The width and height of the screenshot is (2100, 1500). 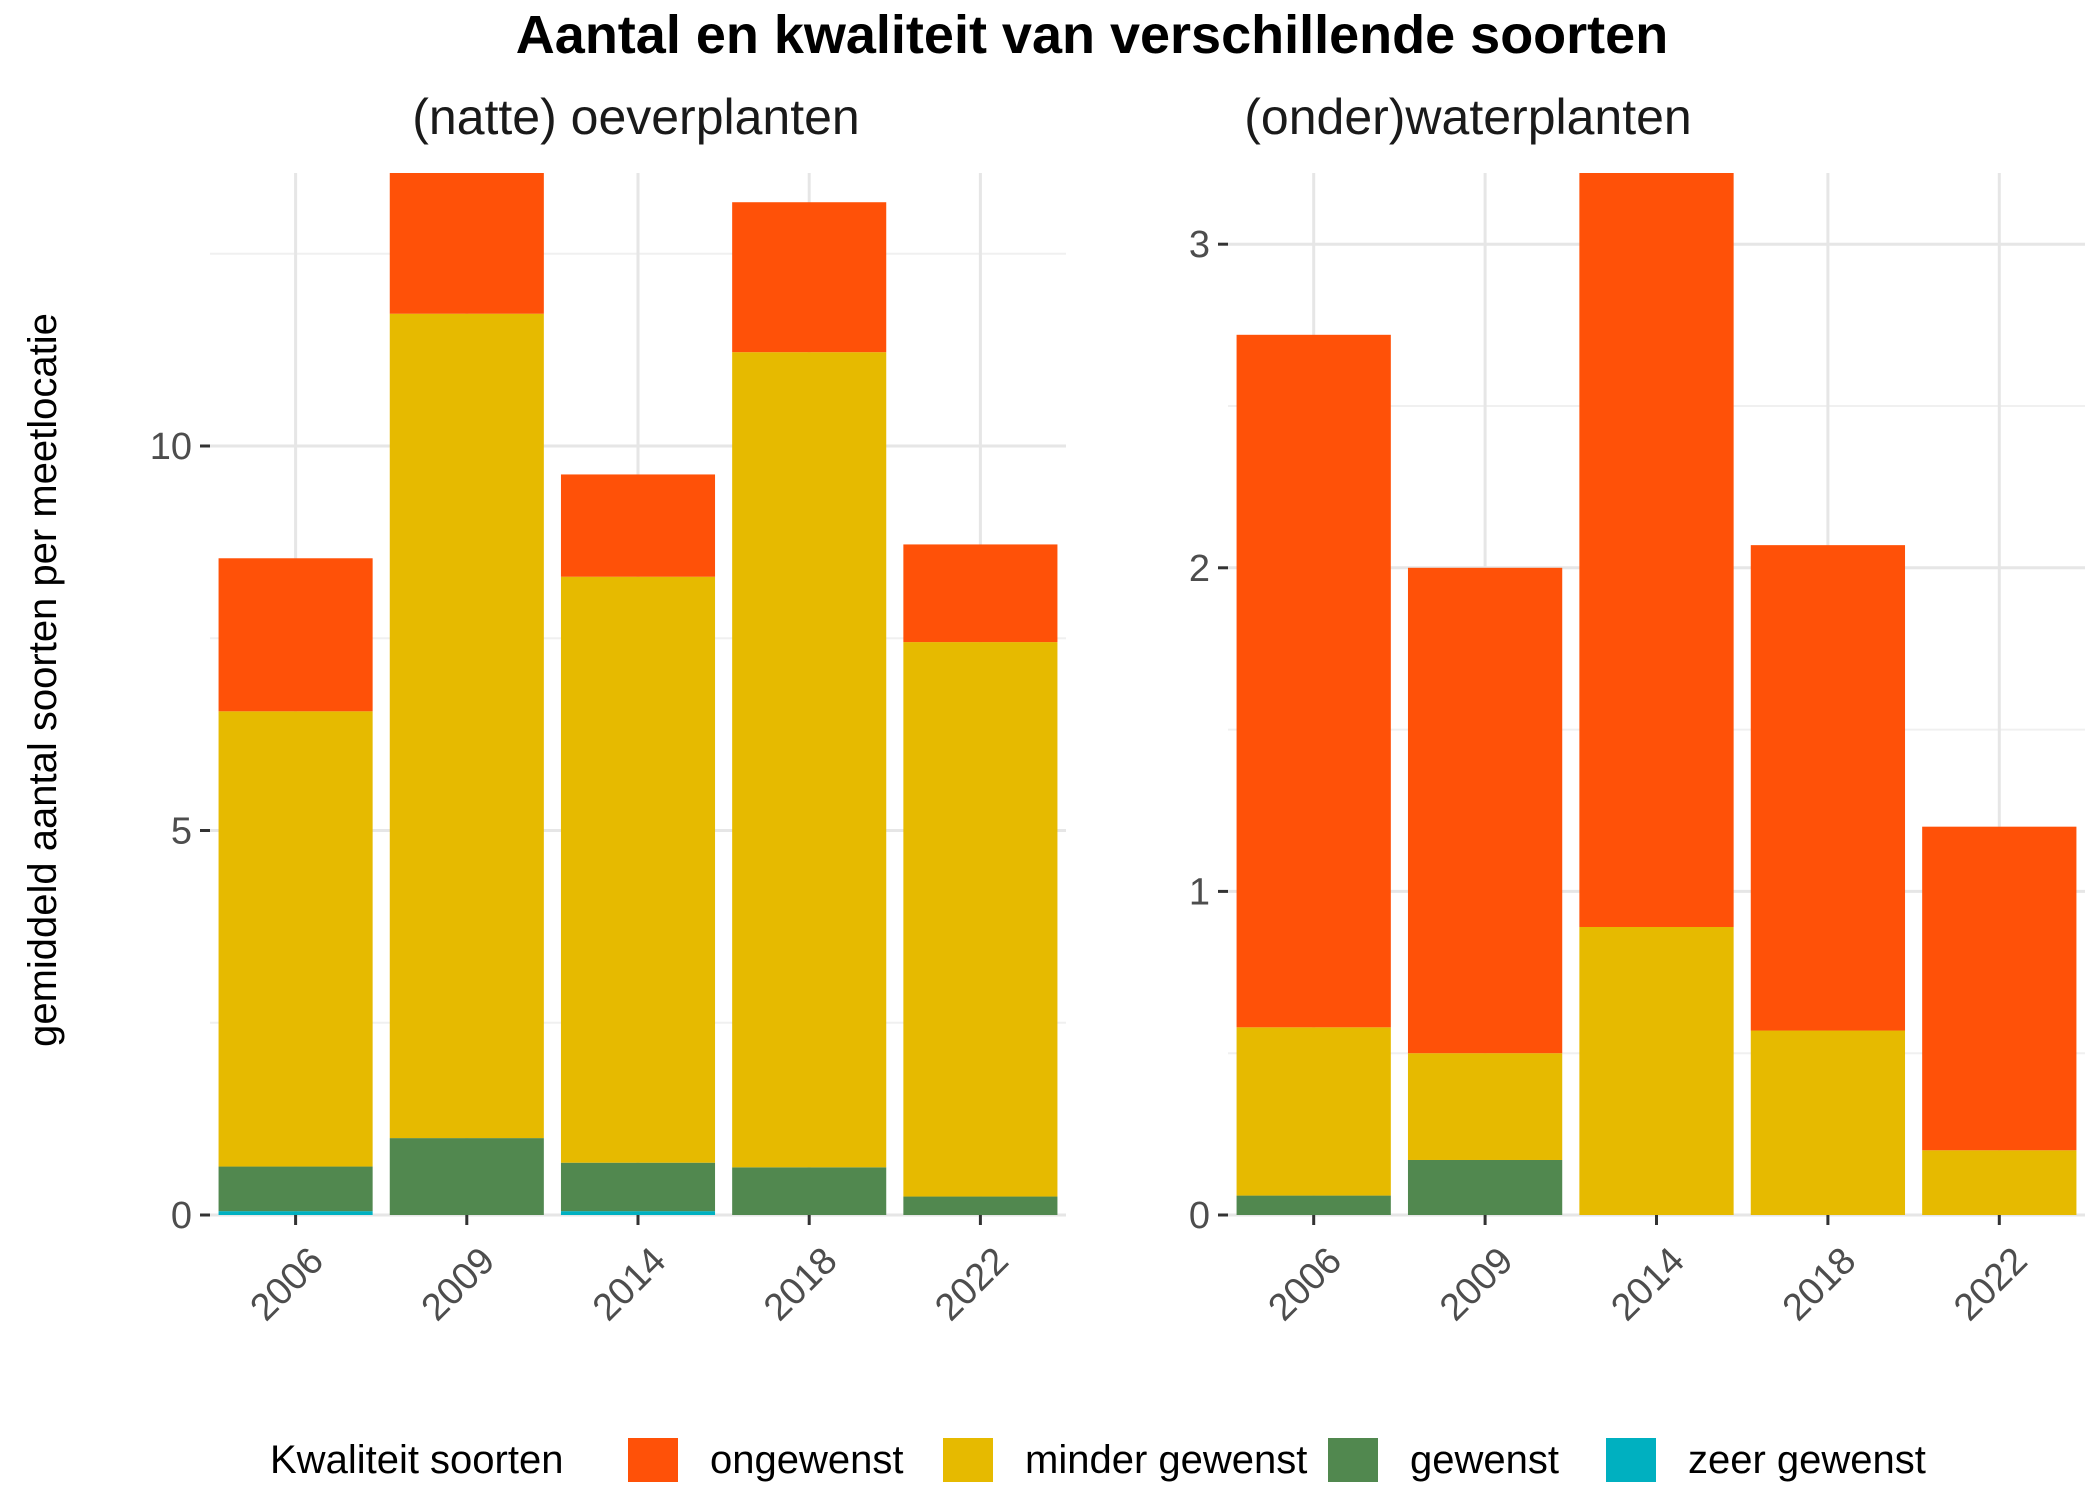 I want to click on legend-swatch-zeer-gewenst, so click(x=1631, y=1460).